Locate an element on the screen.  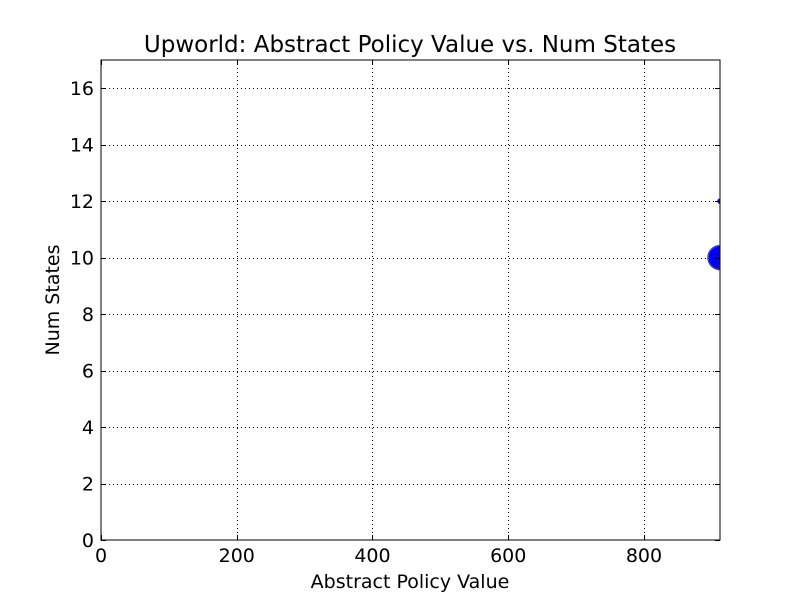
y-tick-label: 14 is located at coordinates (82, 146).